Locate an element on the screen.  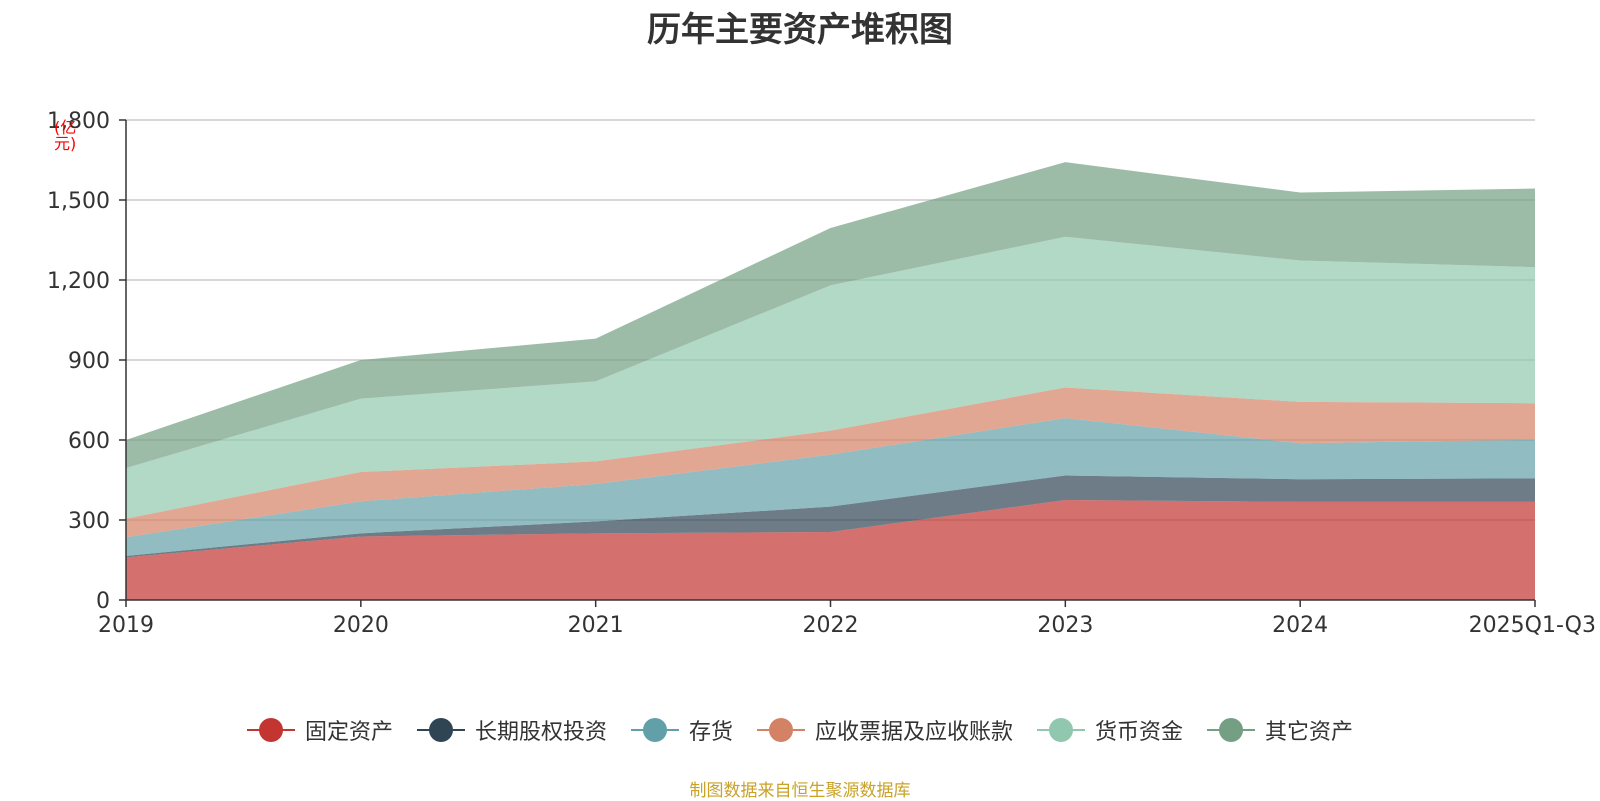
legend-item: 固定资产 is located at coordinates (319, 730).